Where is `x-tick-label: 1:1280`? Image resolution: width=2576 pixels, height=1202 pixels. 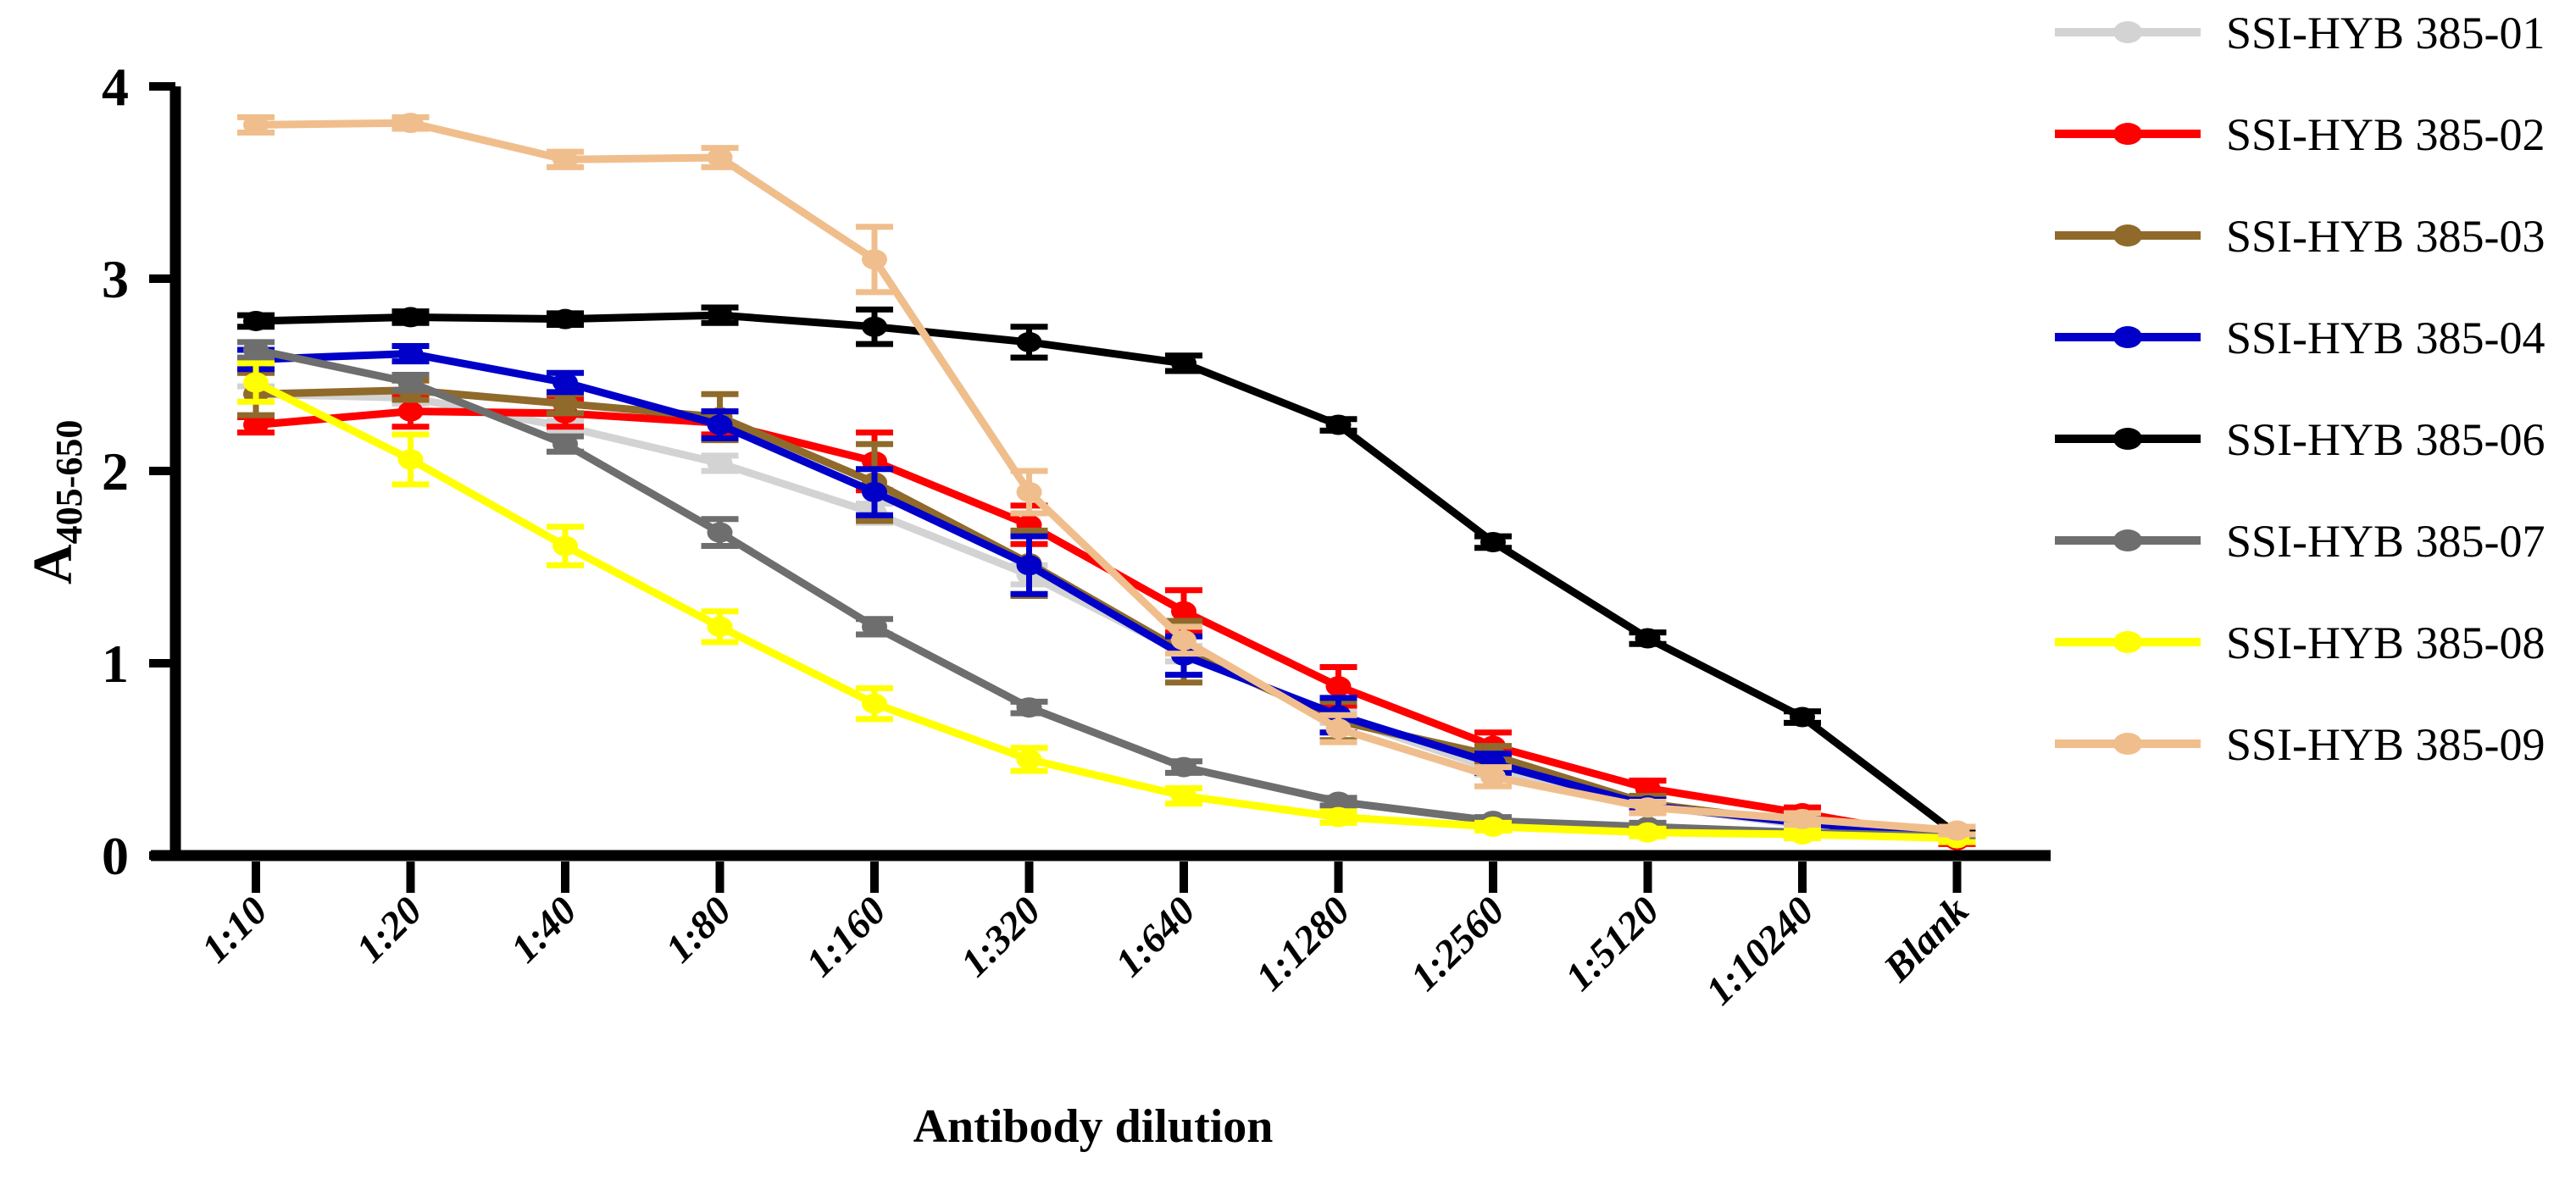
x-tick-label: 1:1280 is located at coordinates (1302, 944).